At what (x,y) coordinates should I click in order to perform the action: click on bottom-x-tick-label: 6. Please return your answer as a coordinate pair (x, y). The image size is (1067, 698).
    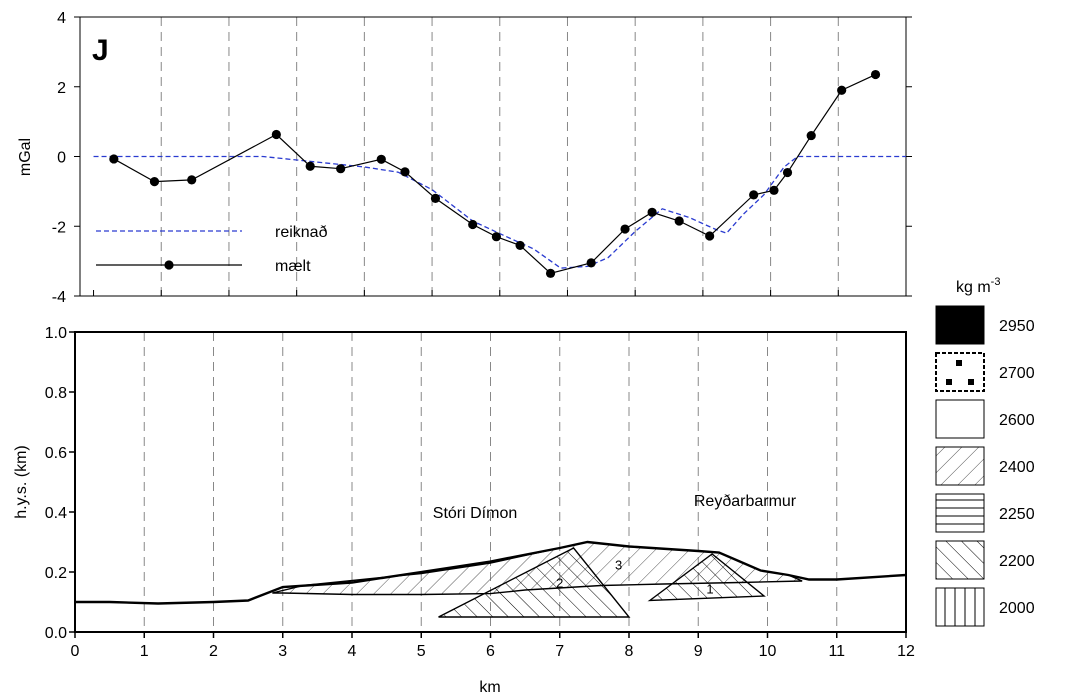
    Looking at the image, I should click on (490, 651).